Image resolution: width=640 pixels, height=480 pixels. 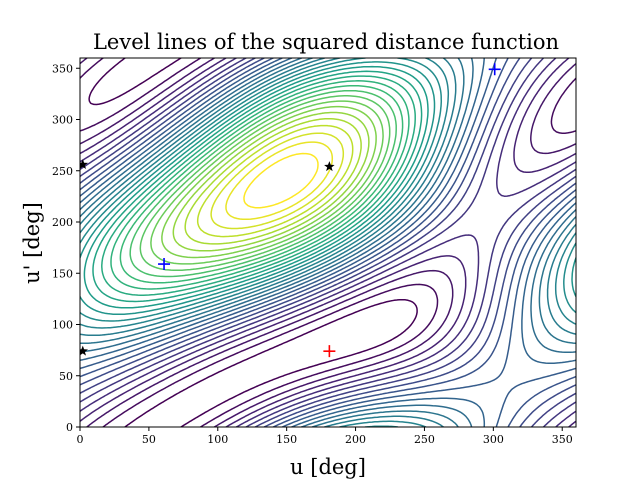 I want to click on y-tick-label: 0, so click(x=69, y=427).